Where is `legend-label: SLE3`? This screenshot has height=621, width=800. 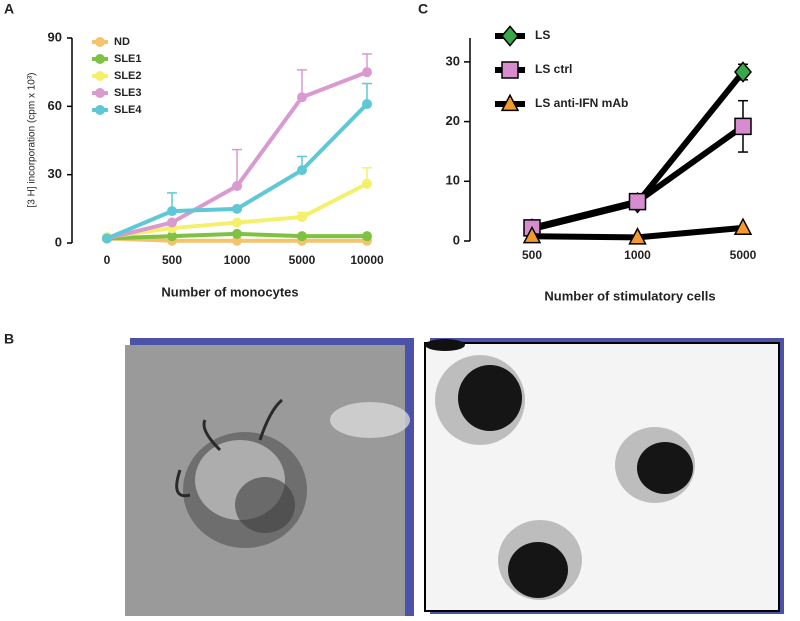
legend-label: SLE3 is located at coordinates (128, 93).